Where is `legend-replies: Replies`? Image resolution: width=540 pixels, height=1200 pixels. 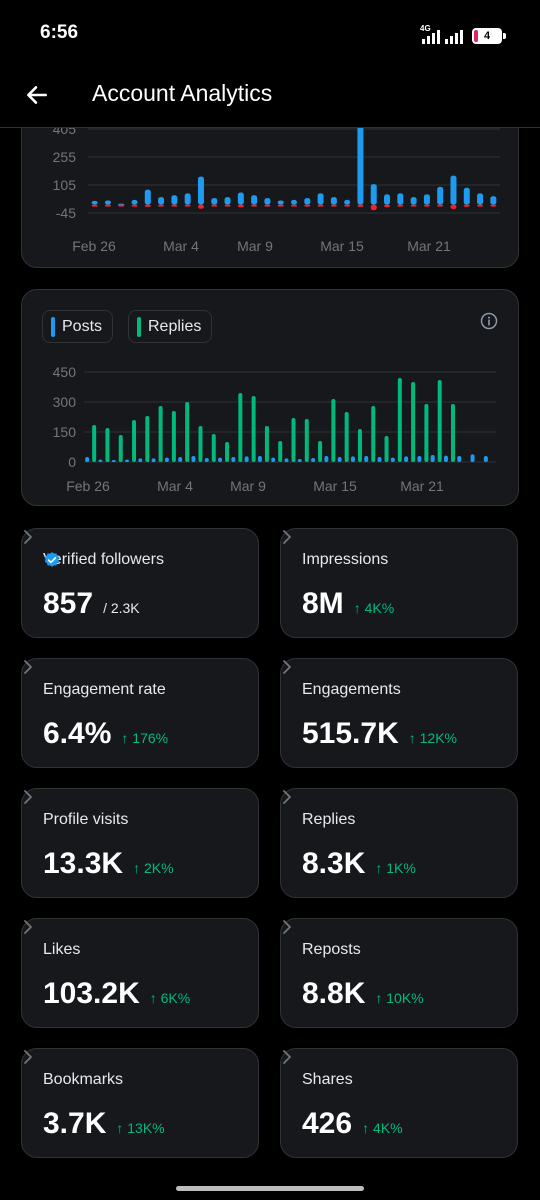 legend-replies: Replies is located at coordinates (170, 326).